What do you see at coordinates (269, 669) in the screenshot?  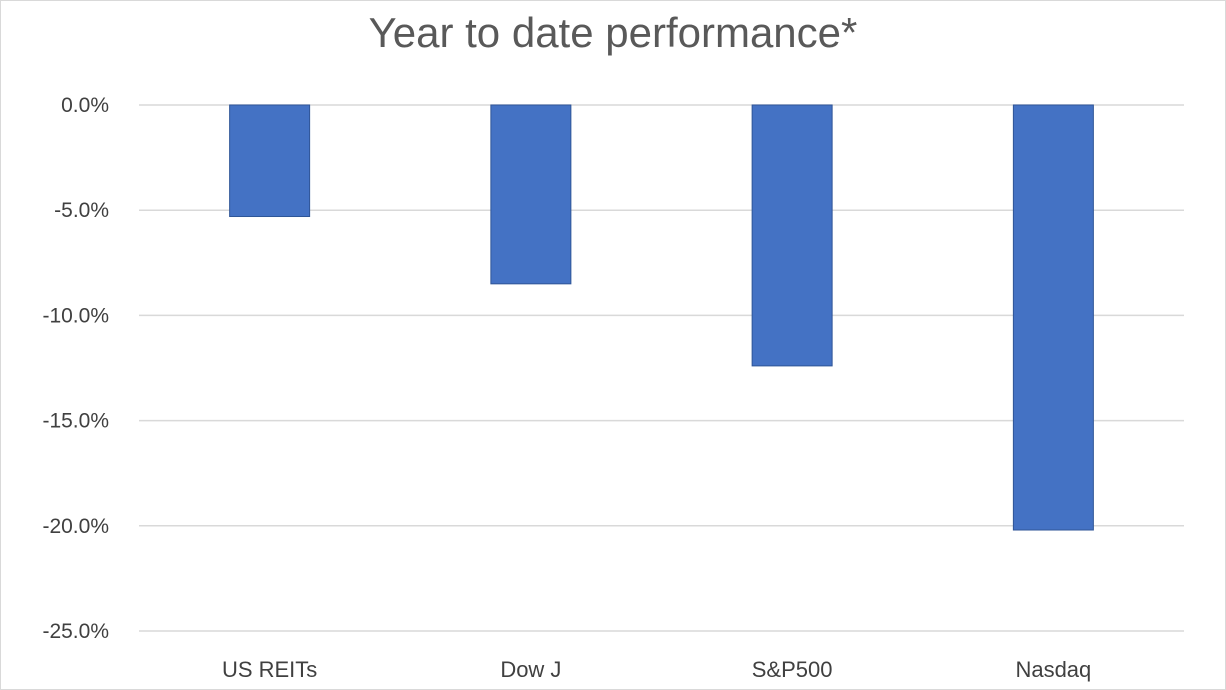 I see `x-category-label: US REITs` at bounding box center [269, 669].